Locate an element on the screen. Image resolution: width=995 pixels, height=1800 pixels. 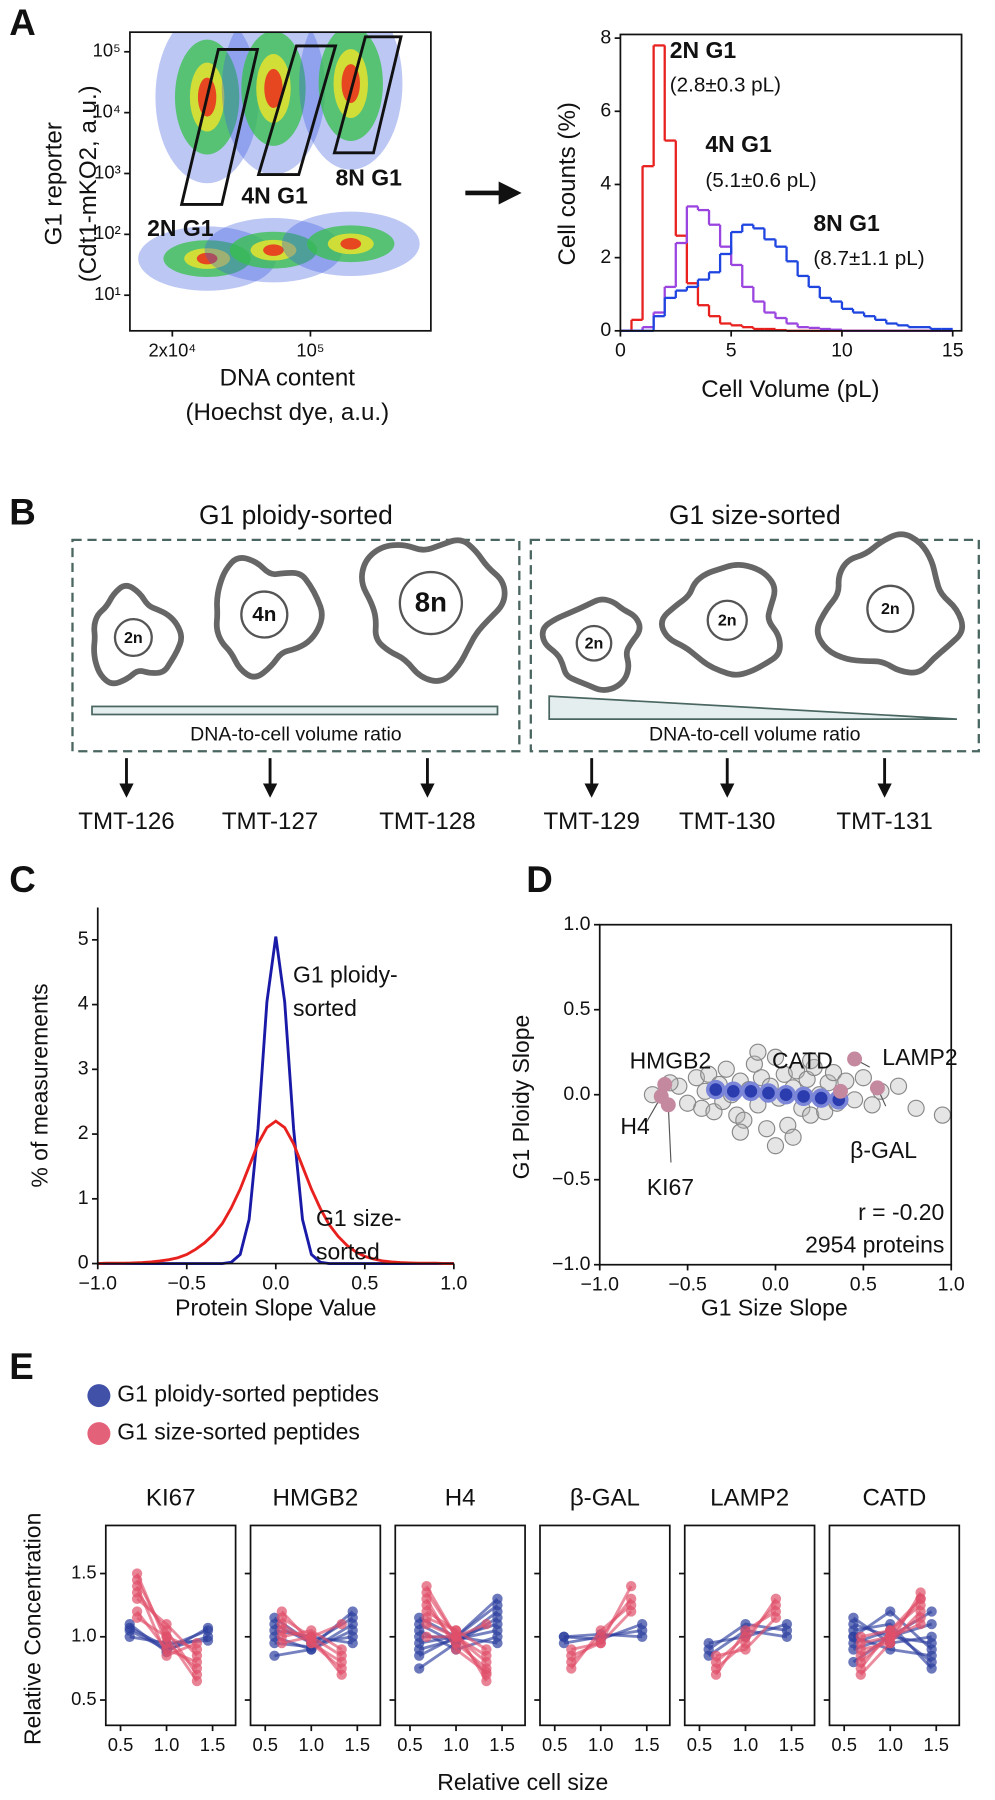
panel-title: KI67 is located at coordinates (171, 1497).